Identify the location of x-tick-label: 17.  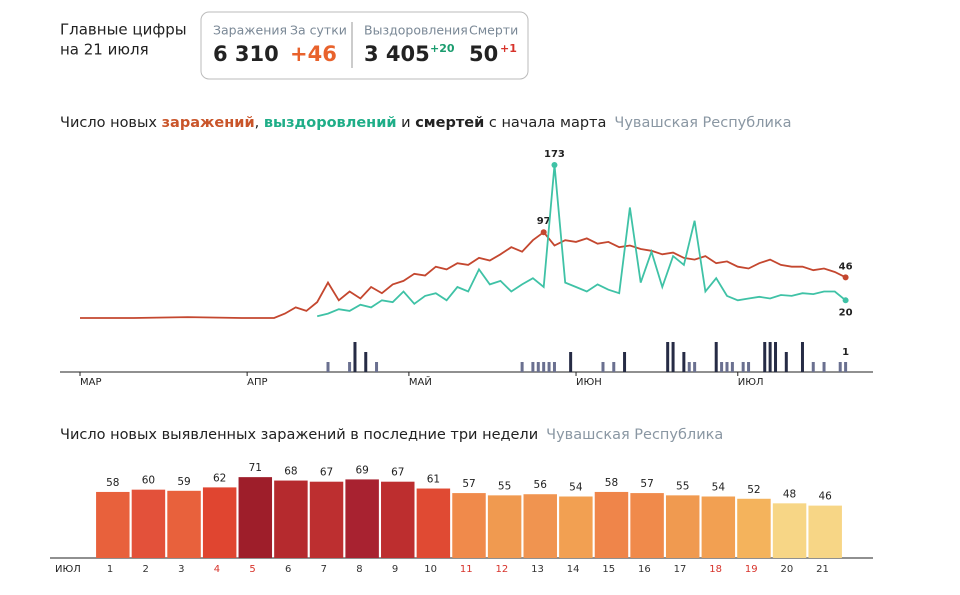
(680, 569).